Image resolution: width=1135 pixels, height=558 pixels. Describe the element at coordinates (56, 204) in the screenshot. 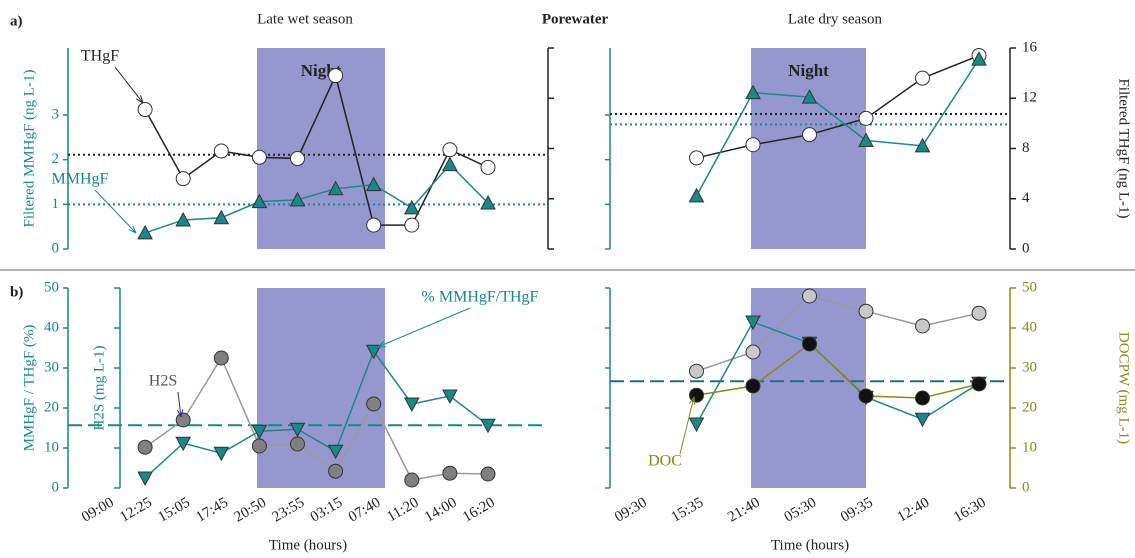

I see `y-tick-label: 1` at that location.